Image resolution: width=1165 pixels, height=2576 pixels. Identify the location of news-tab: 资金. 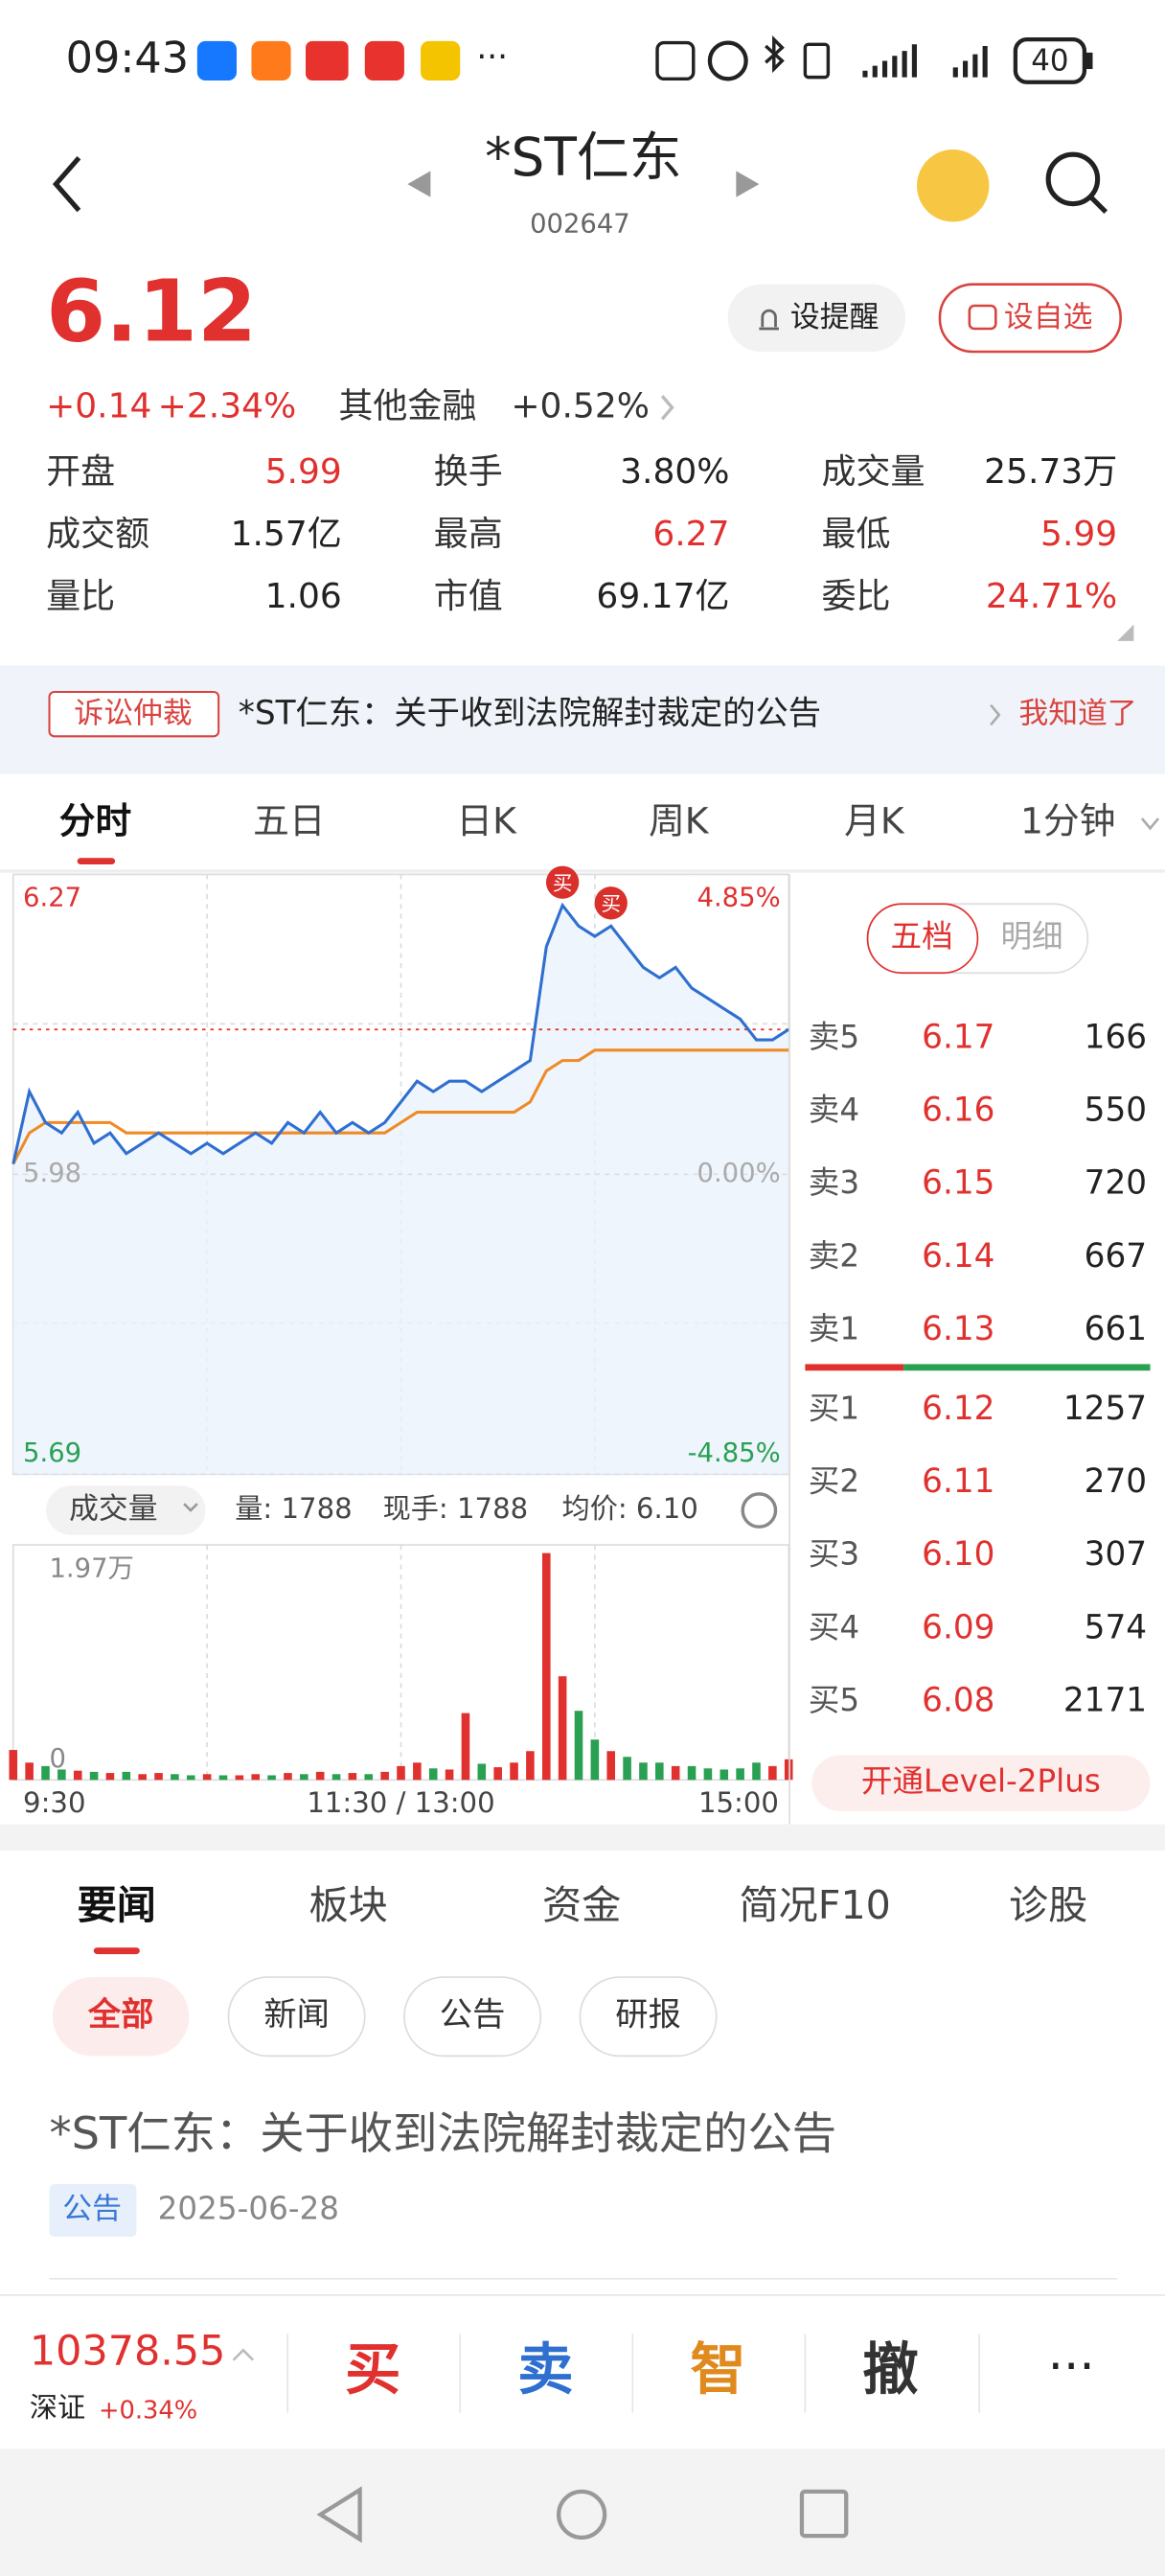
(581, 1905).